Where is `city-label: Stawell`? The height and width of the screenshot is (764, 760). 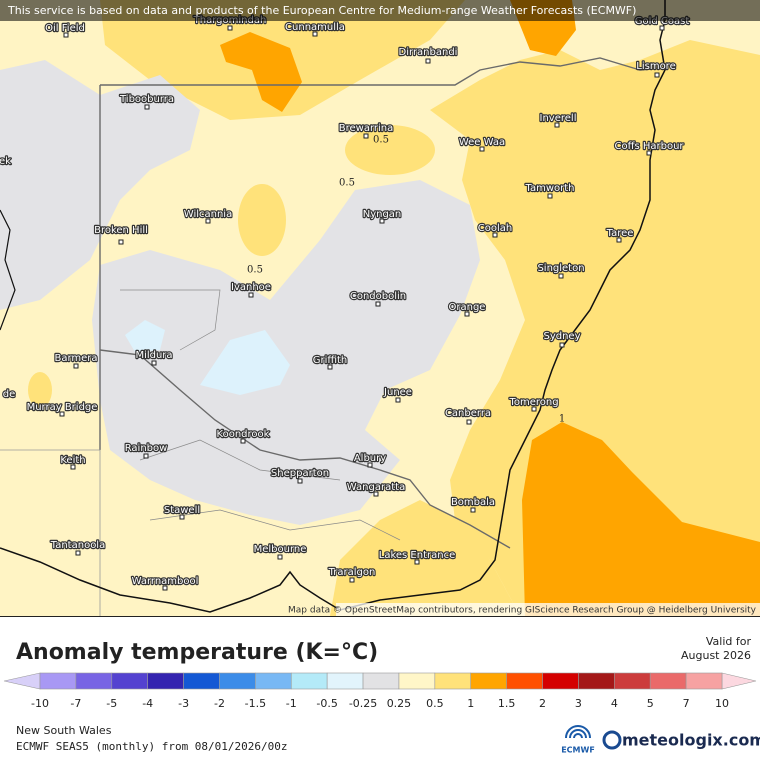
city-label: Stawell is located at coordinates (182, 510).